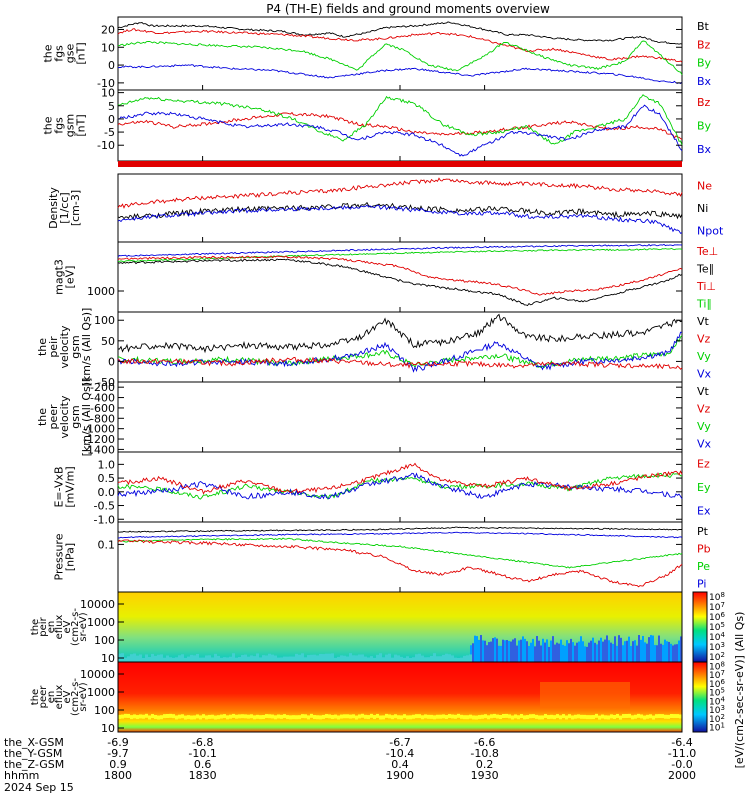  What do you see at coordinates (101, 622) in the screenshot?
I see `ytick-label: 1000` at bounding box center [101, 622].